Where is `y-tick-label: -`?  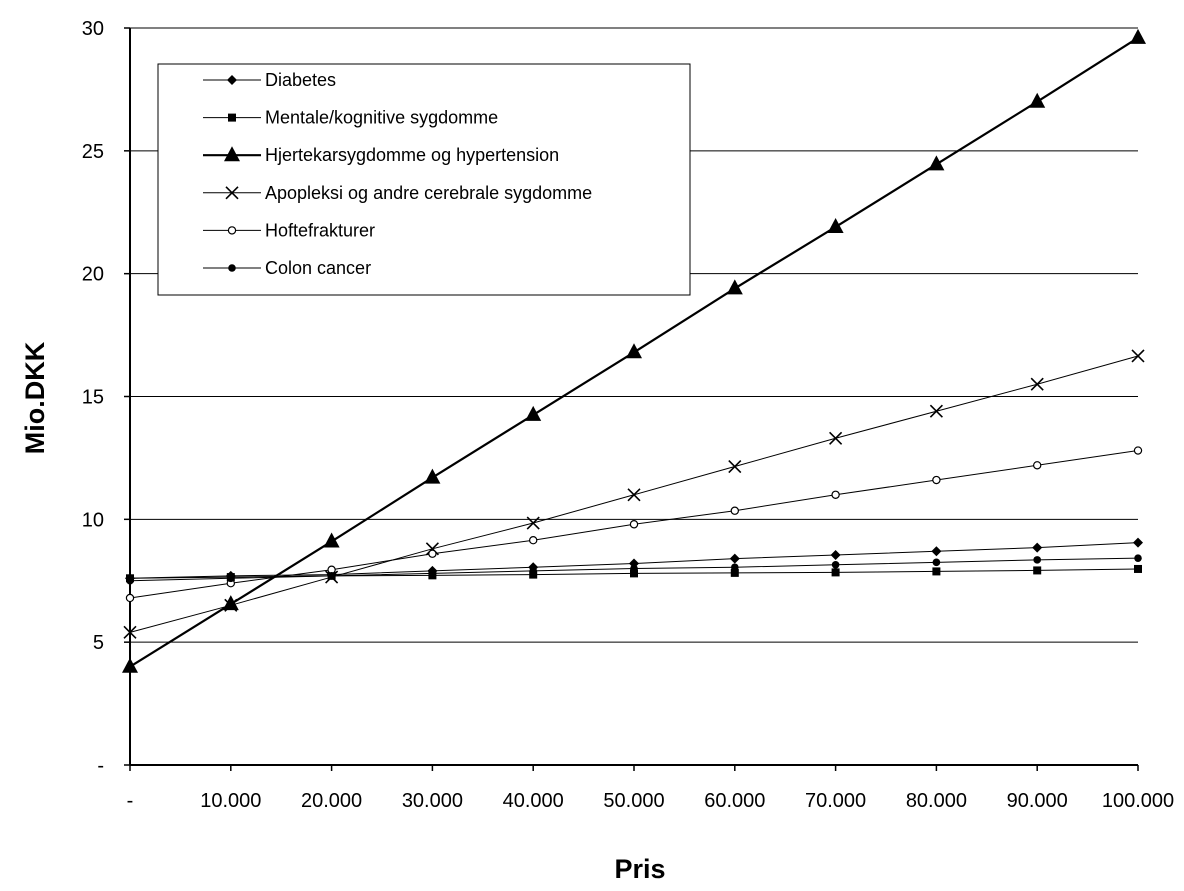
y-tick-label: - is located at coordinates (100, 766).